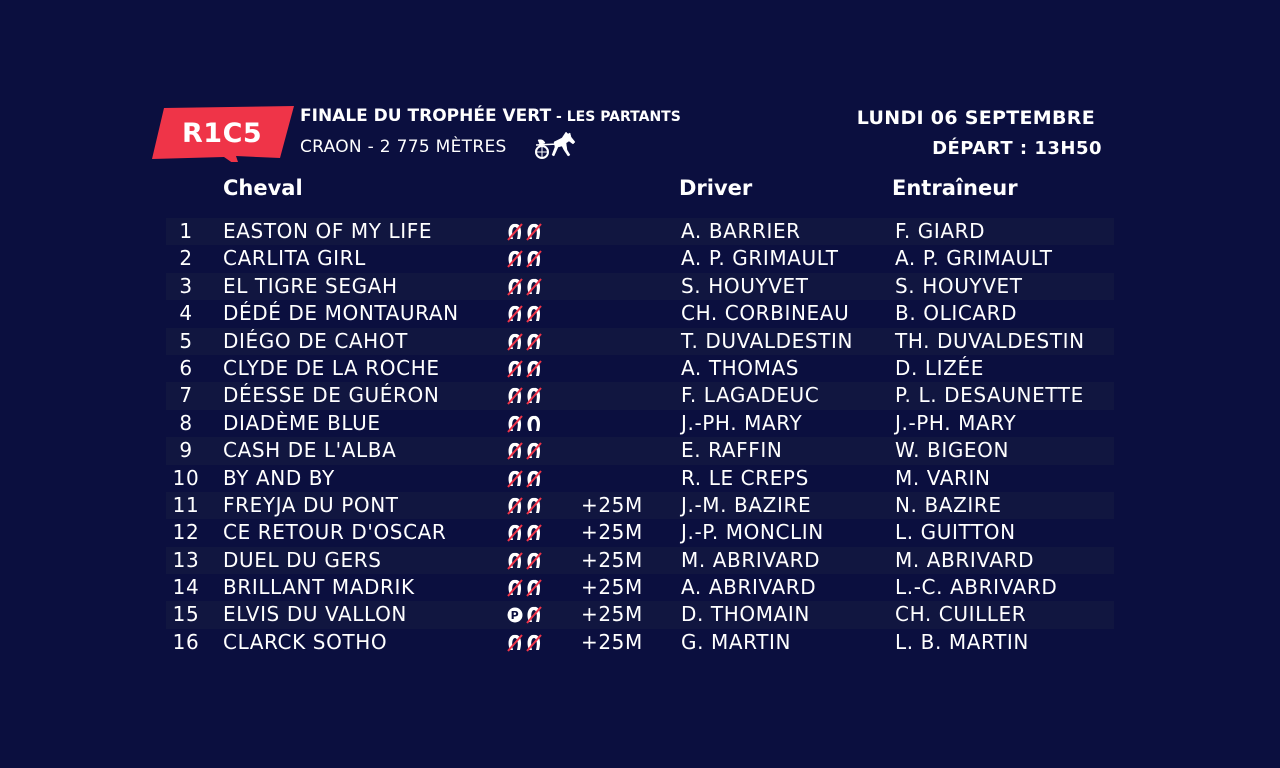 The image size is (1280, 768). Describe the element at coordinates (319, 587) in the screenshot. I see `horse-name: BRILLANT MADRIK` at that location.